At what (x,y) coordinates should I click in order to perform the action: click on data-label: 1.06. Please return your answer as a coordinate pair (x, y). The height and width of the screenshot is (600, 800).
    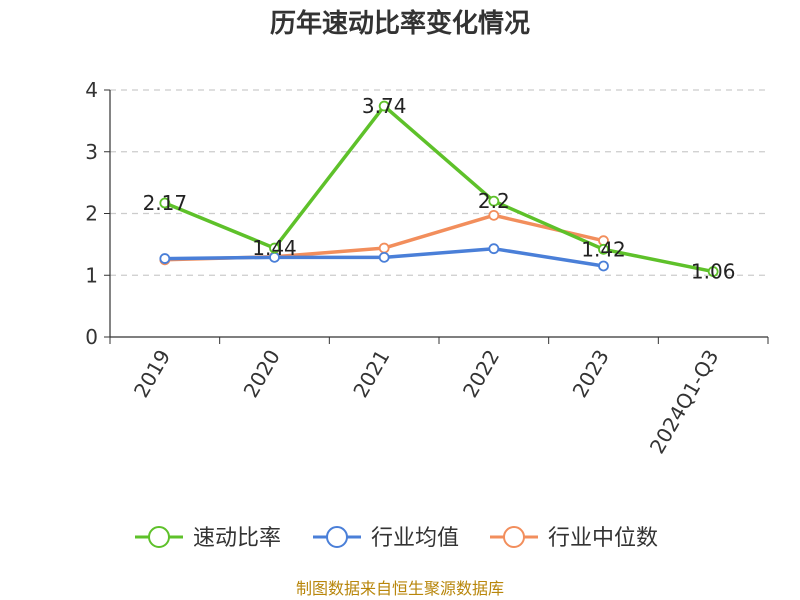
    Looking at the image, I should click on (713, 272).